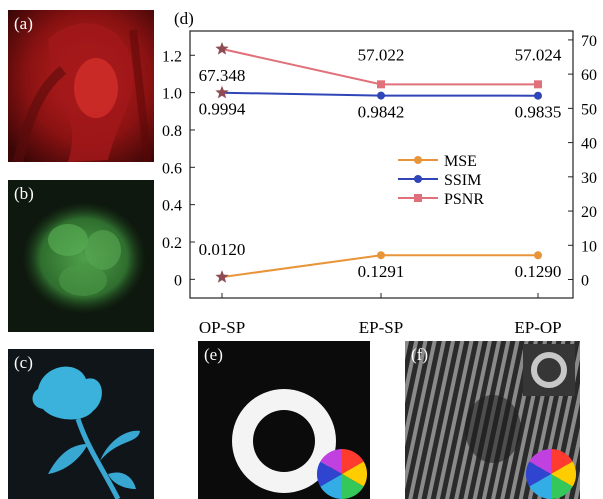 This screenshot has width=603, height=499. What do you see at coordinates (23, 362) in the screenshot?
I see `panel-c-label: (c)` at bounding box center [23, 362].